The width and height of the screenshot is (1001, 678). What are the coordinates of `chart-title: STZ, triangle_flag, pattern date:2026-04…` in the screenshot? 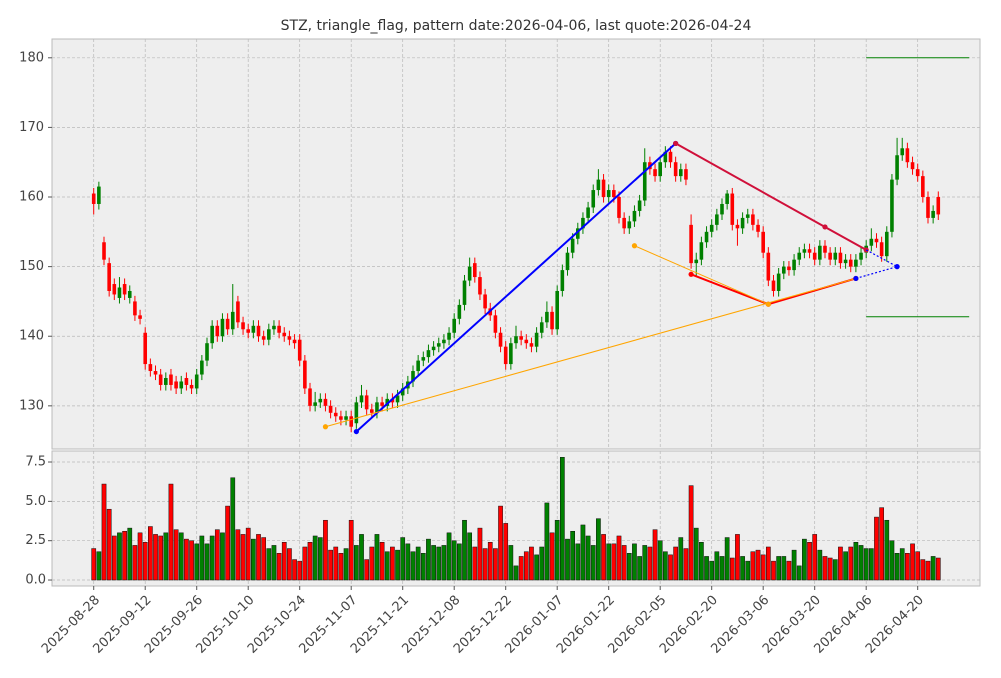 It's located at (516, 26).